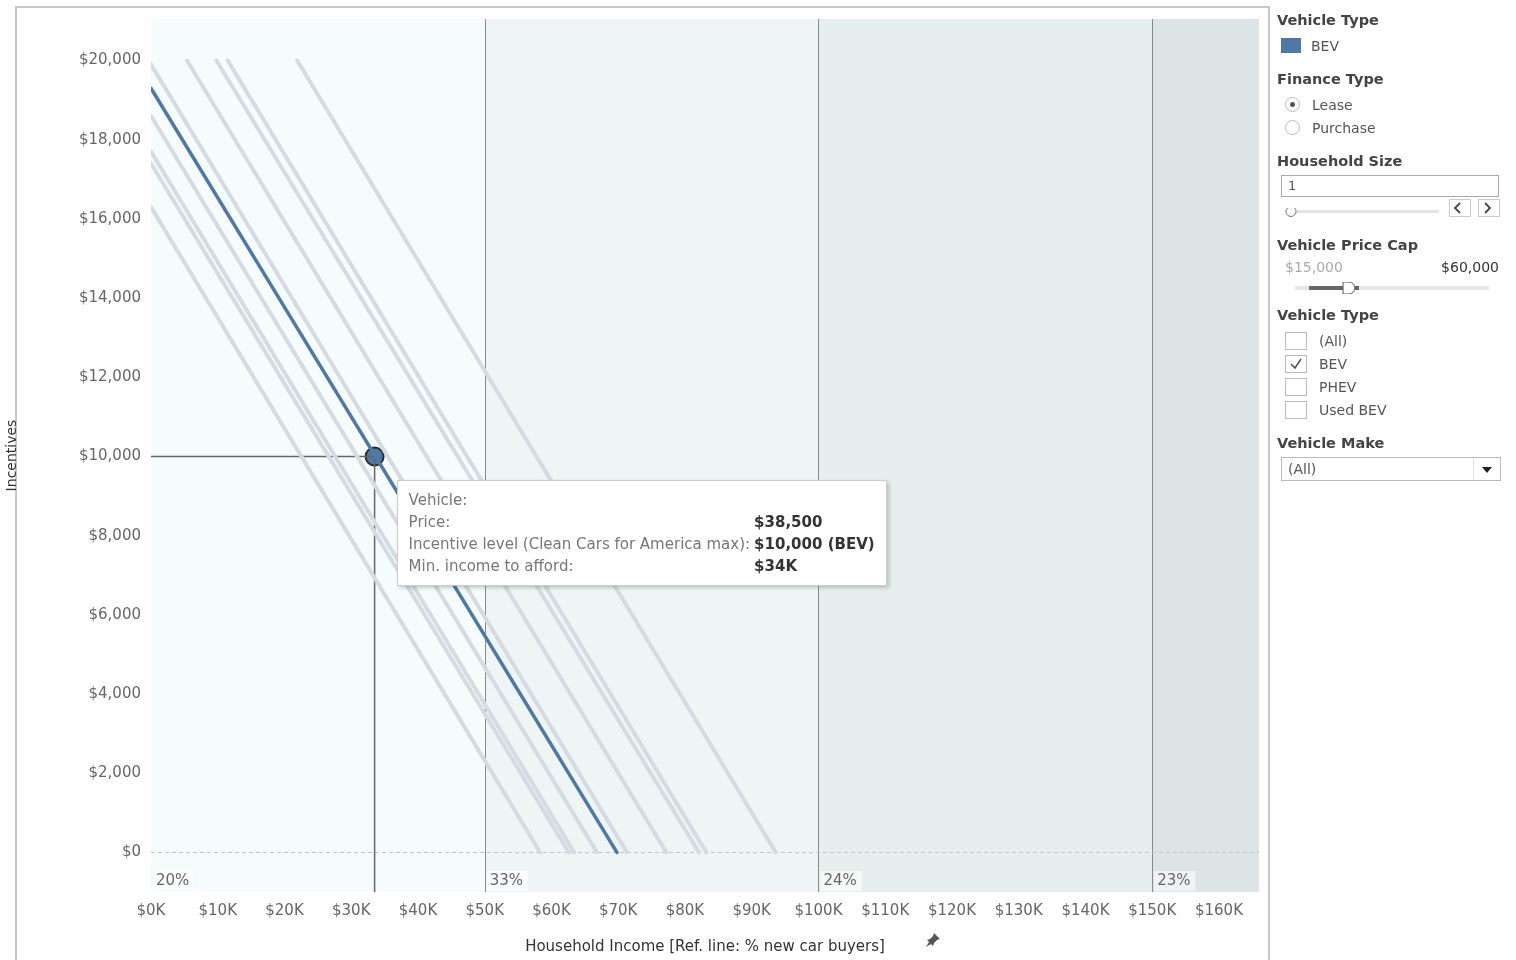  Describe the element at coordinates (1325, 45) in the screenshot. I see `legend-label: BEV` at that location.